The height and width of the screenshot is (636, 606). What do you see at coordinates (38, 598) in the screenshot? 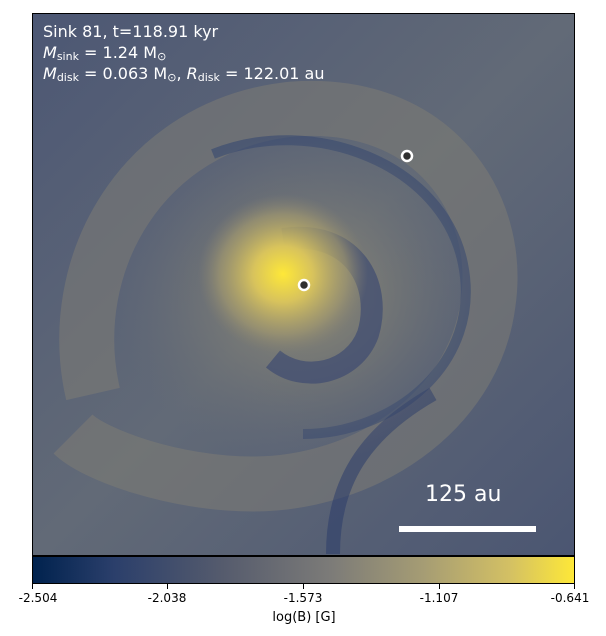
I see `colorbar-tick-label: -2.504` at bounding box center [38, 598].